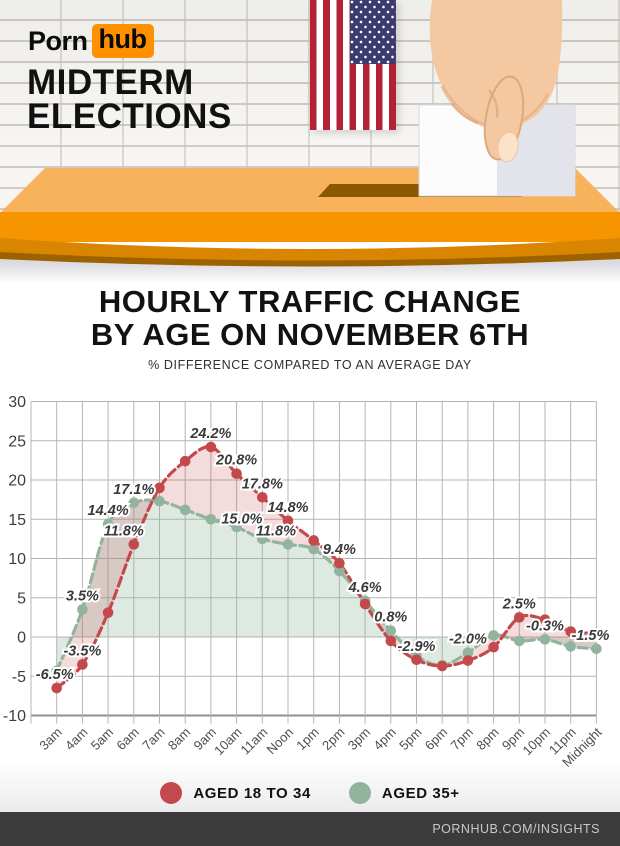  What do you see at coordinates (102, 739) in the screenshot?
I see `x-axis-tick: 5am` at bounding box center [102, 739].